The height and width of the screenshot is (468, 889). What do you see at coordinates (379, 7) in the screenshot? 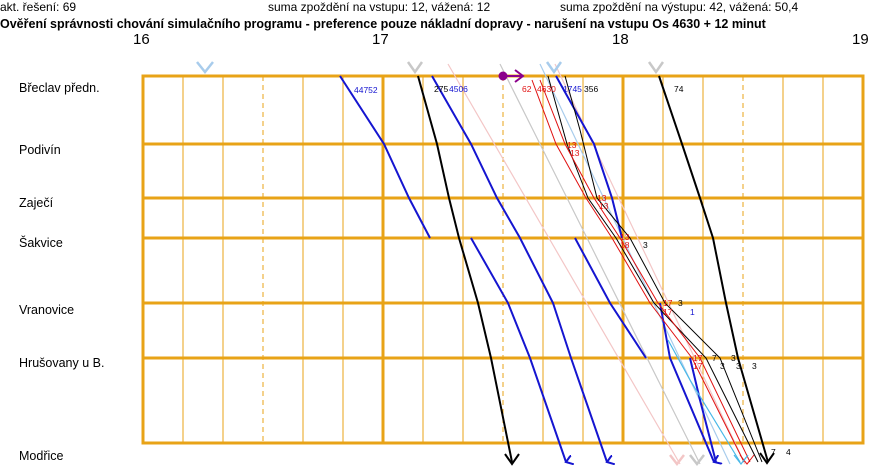
I see `input-delay-label: suma zpoždění na vstupu: 12, vážená: 12` at bounding box center [379, 7].